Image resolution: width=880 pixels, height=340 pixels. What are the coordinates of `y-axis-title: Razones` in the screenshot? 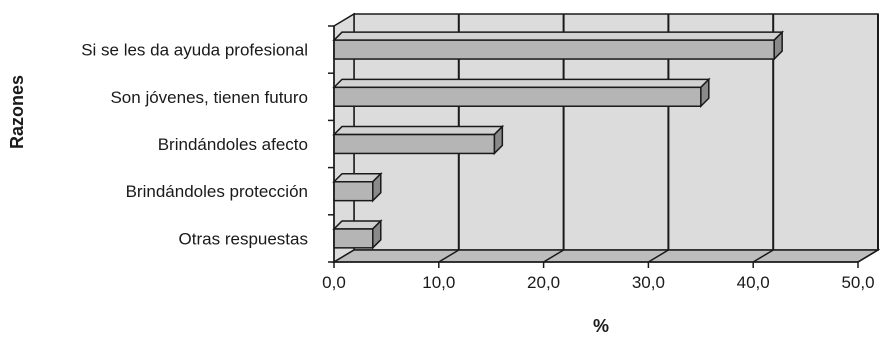 It's located at (17, 112).